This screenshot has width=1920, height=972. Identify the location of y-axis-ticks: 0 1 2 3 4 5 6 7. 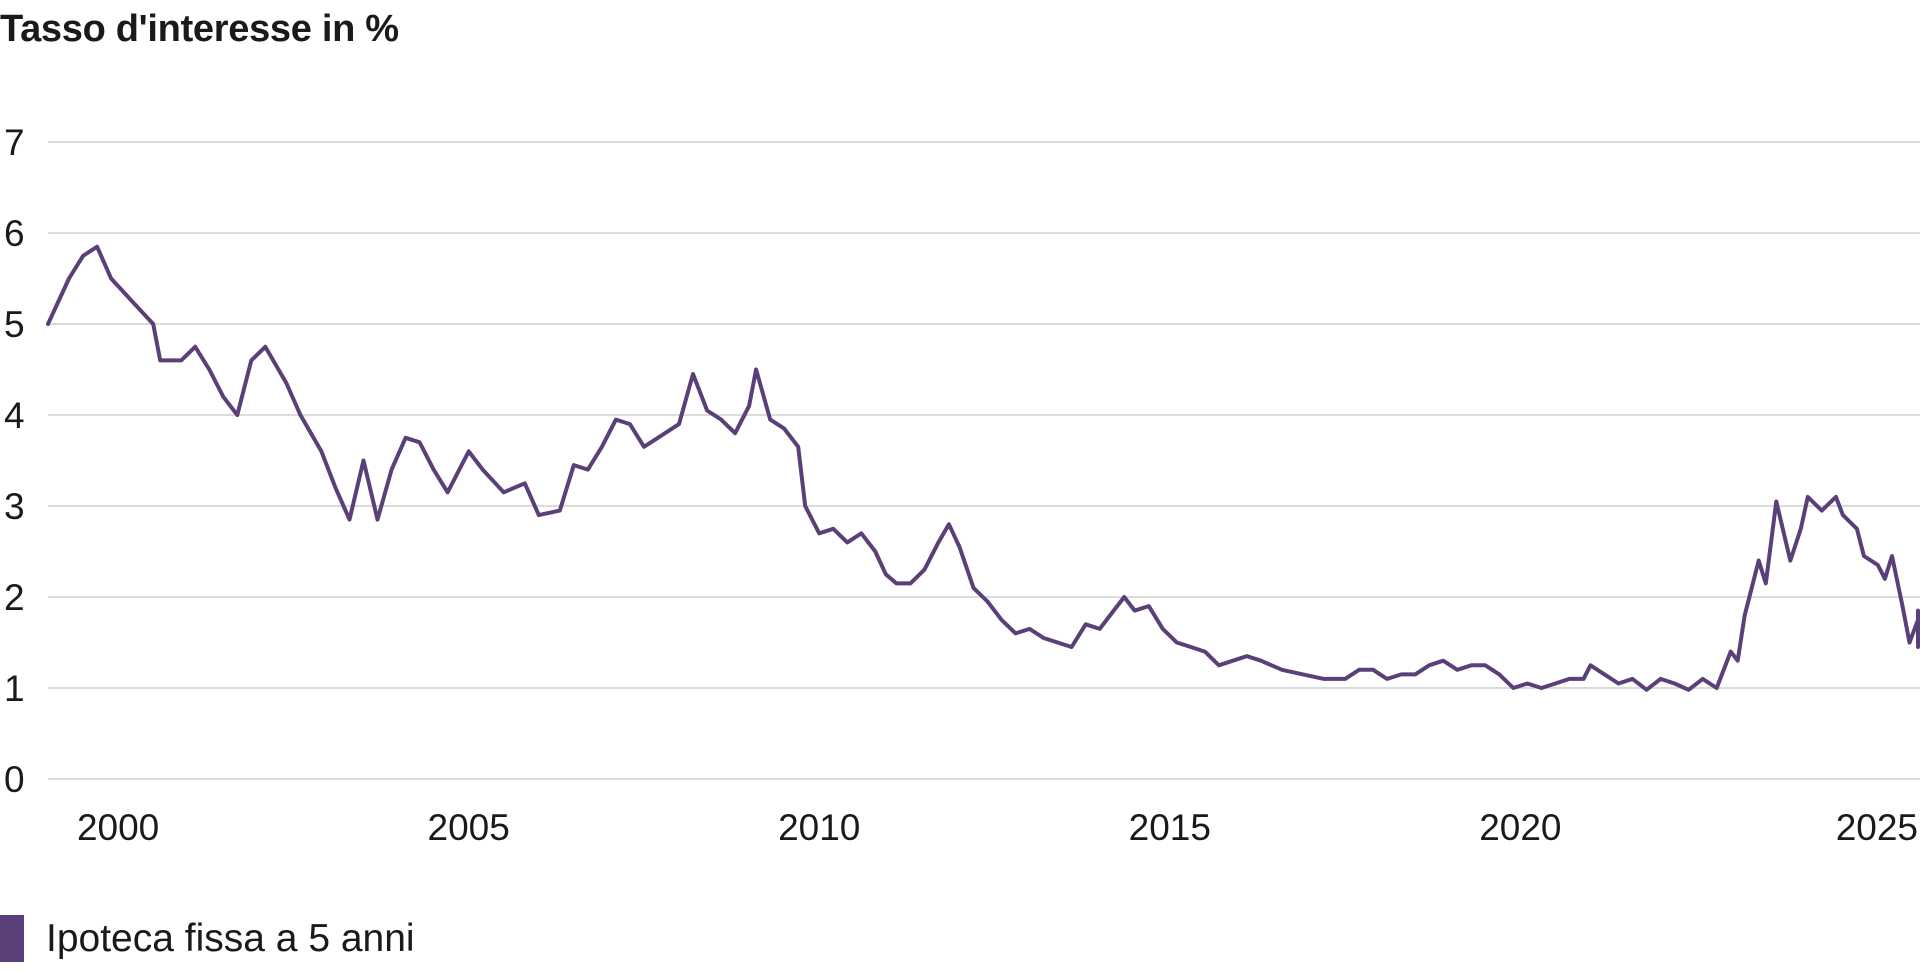
(14, 461).